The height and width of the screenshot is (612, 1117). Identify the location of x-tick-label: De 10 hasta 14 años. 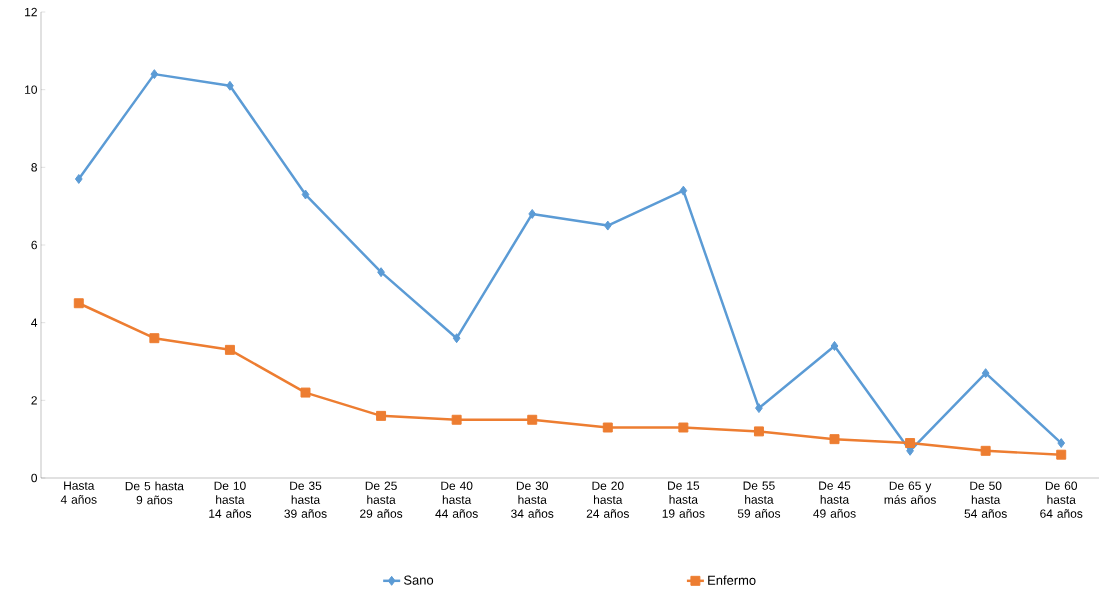
(230, 499).